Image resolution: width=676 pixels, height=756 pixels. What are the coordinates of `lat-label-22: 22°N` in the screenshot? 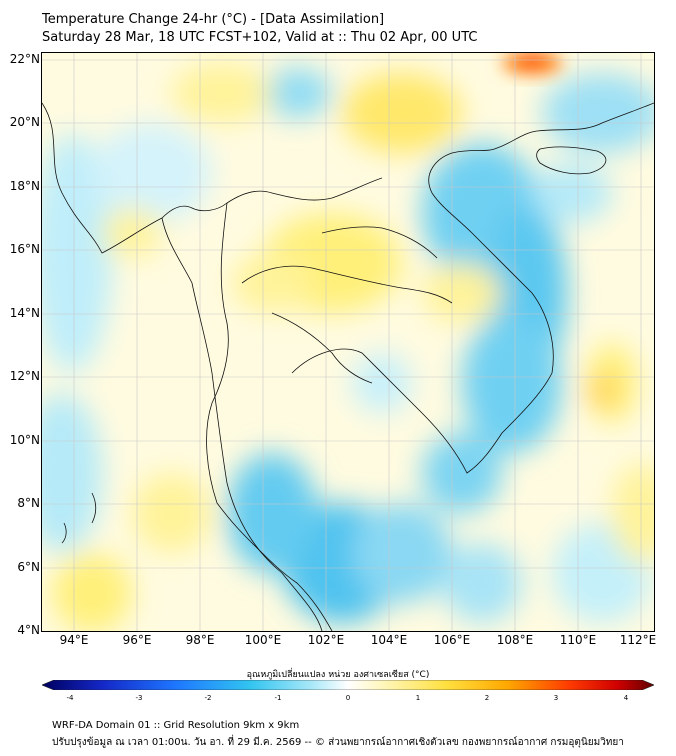 It's located at (24, 59).